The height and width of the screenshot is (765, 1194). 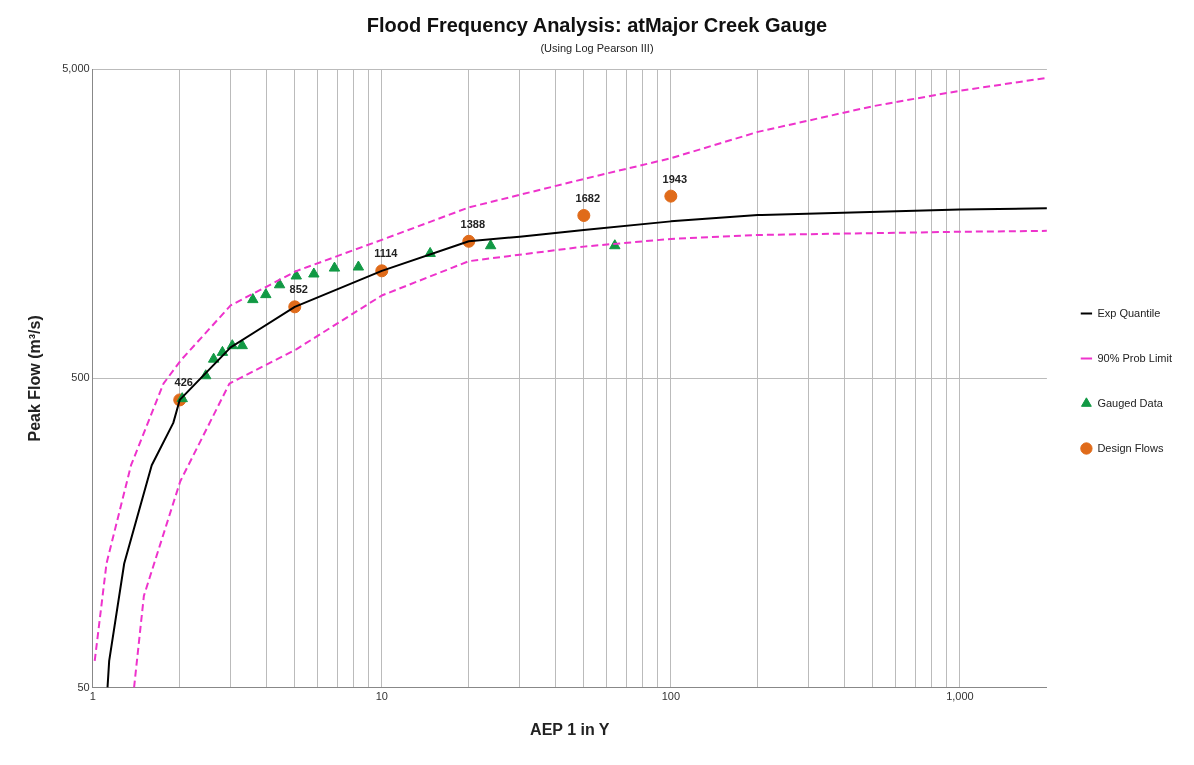 What do you see at coordinates (76, 68) in the screenshot?
I see `y-tick-label: 5,000` at bounding box center [76, 68].